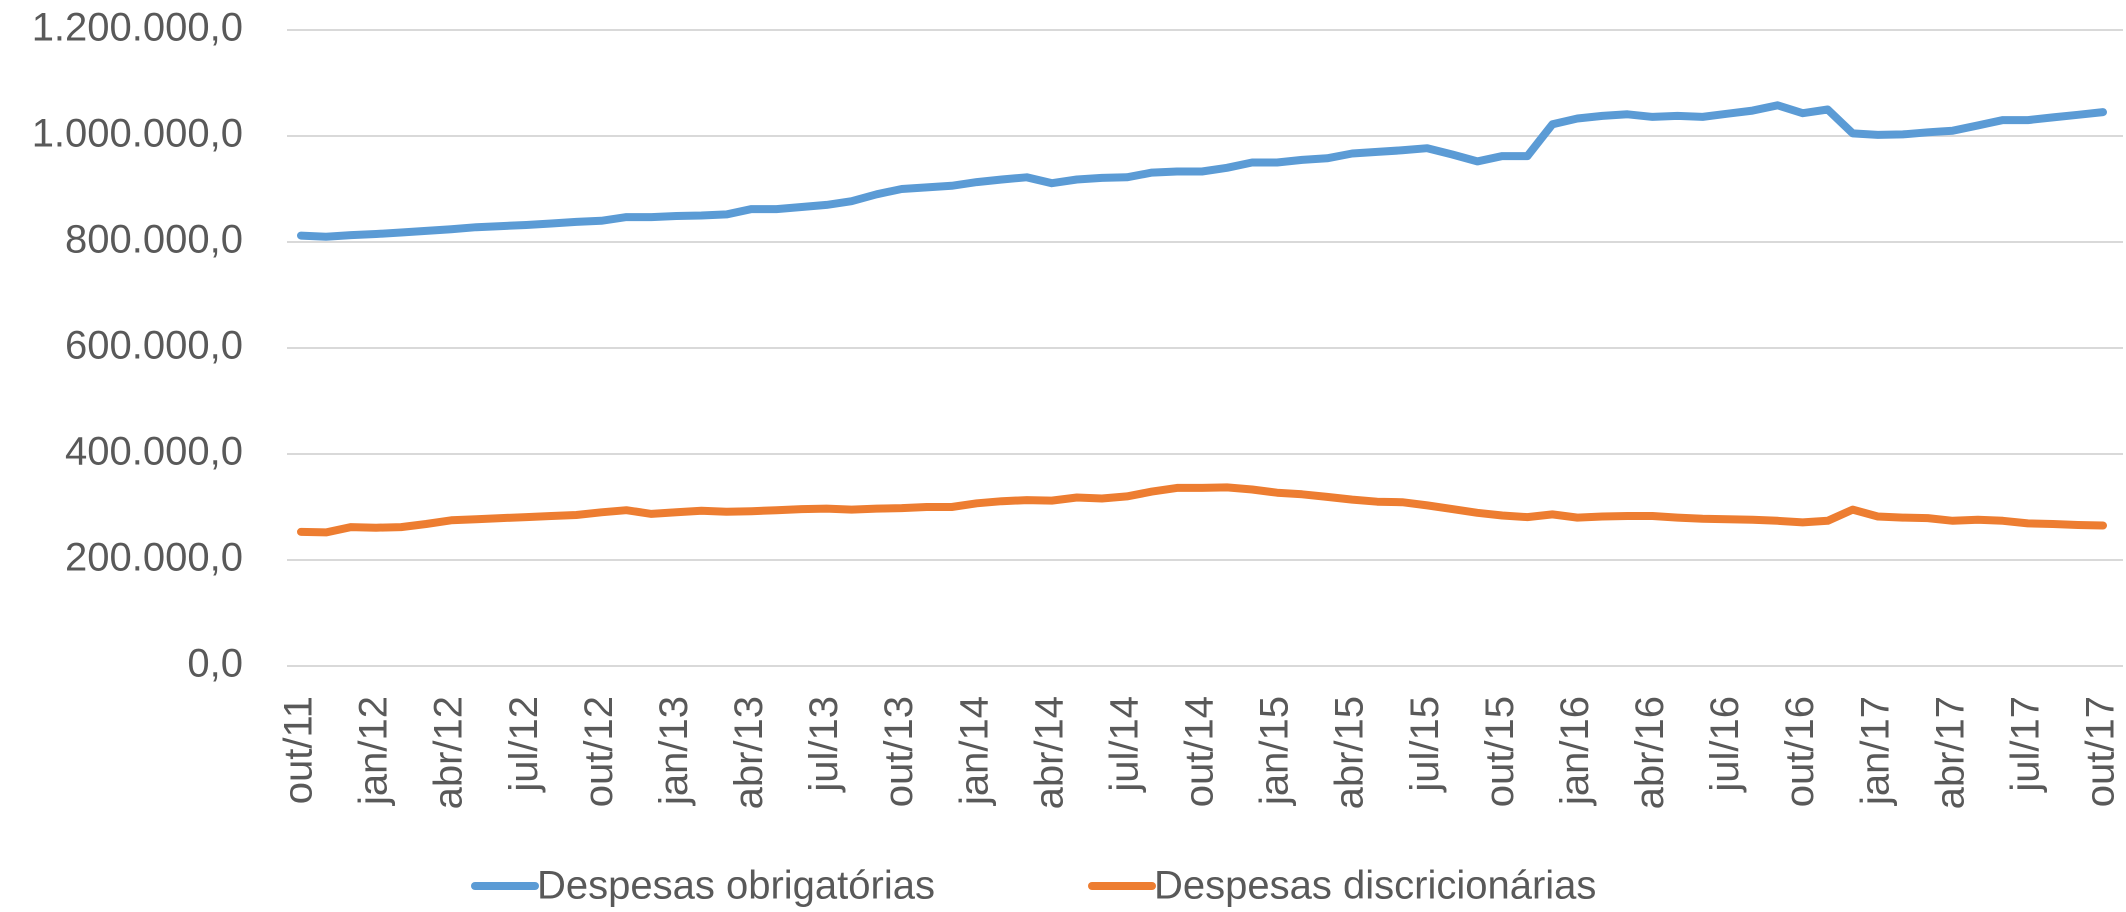 This screenshot has width=2126, height=912. What do you see at coordinates (1049, 752) in the screenshot?
I see `x-tick-label: abr/14` at bounding box center [1049, 752].